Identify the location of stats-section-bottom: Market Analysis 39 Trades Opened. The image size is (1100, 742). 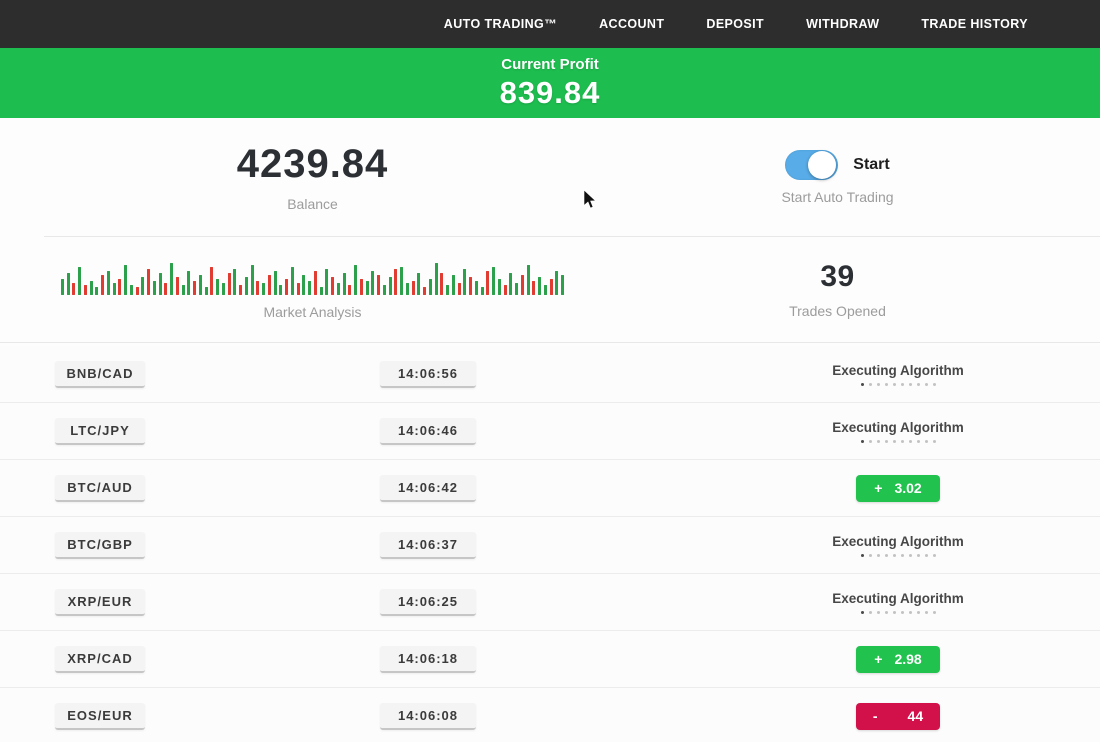
(550, 289).